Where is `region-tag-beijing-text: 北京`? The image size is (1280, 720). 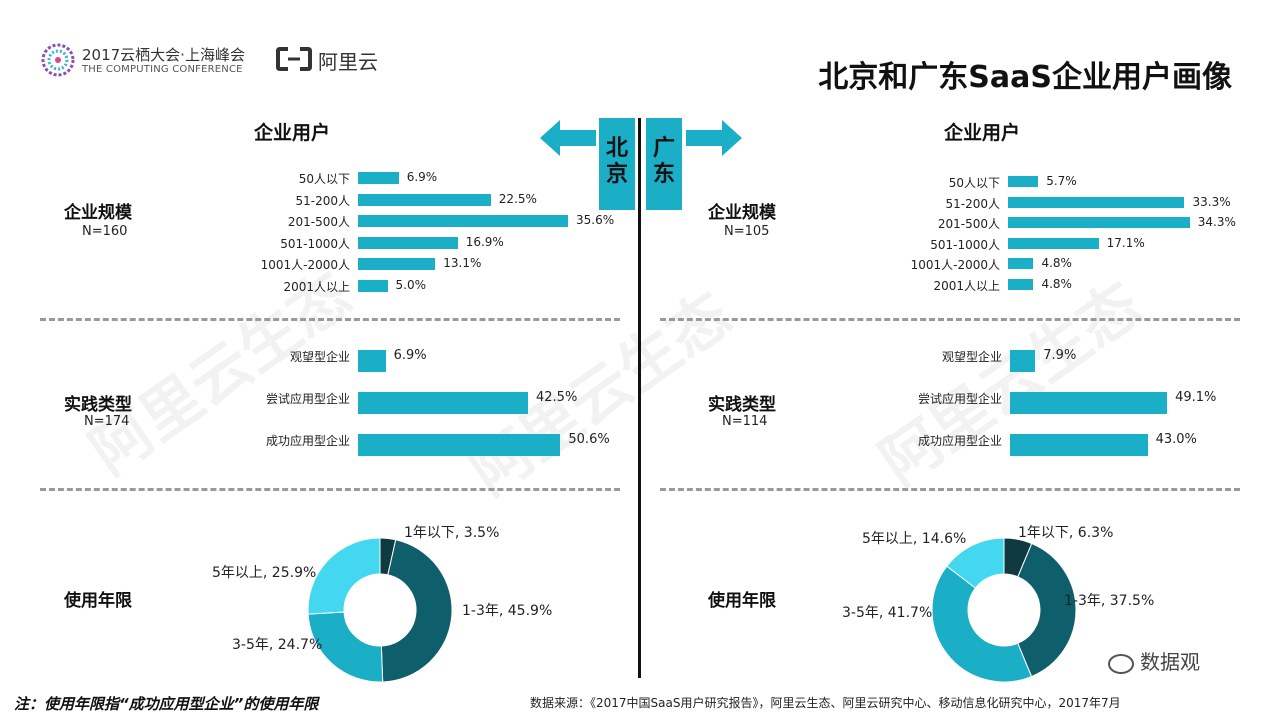
region-tag-beijing-text: 北京 is located at coordinates (617, 161).